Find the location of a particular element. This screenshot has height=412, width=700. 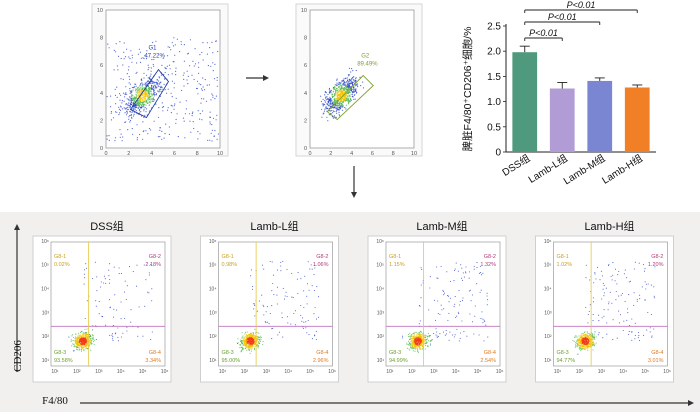

bar is located at coordinates (637, 119).